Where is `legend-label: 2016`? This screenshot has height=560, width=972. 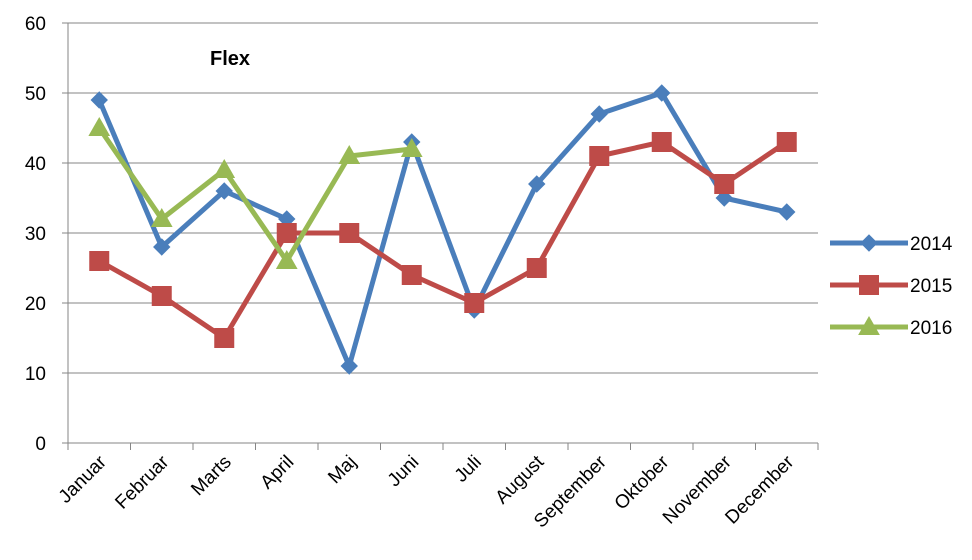
legend-label: 2016 is located at coordinates (931, 328).